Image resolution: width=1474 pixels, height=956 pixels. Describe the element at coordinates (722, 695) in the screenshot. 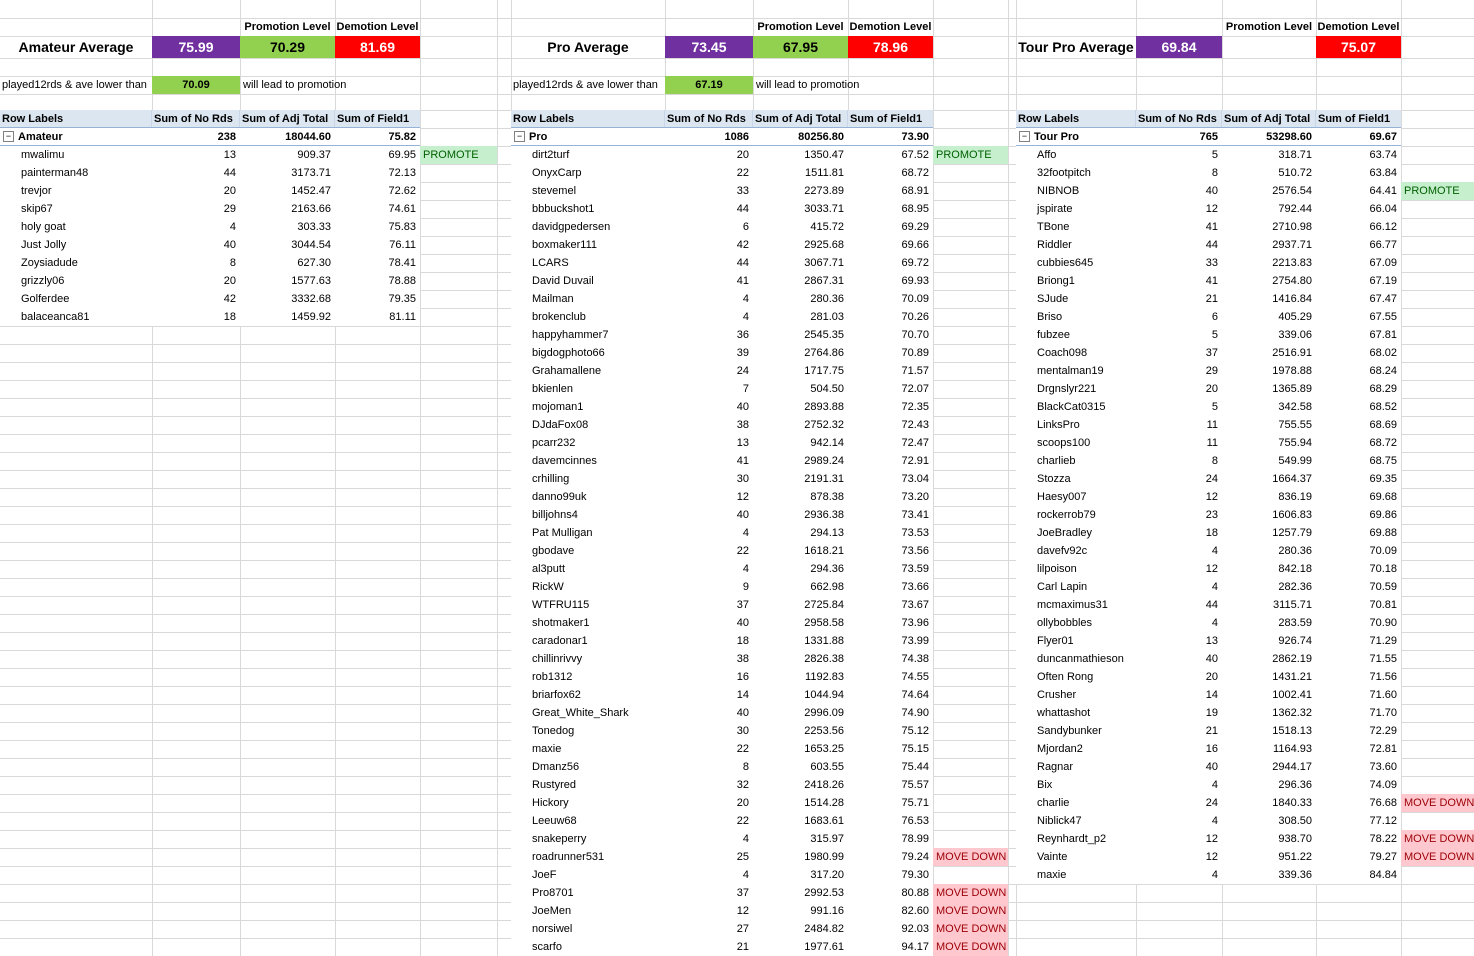

I see `table-row: briarfox62 14 1044.94 74.64` at that location.